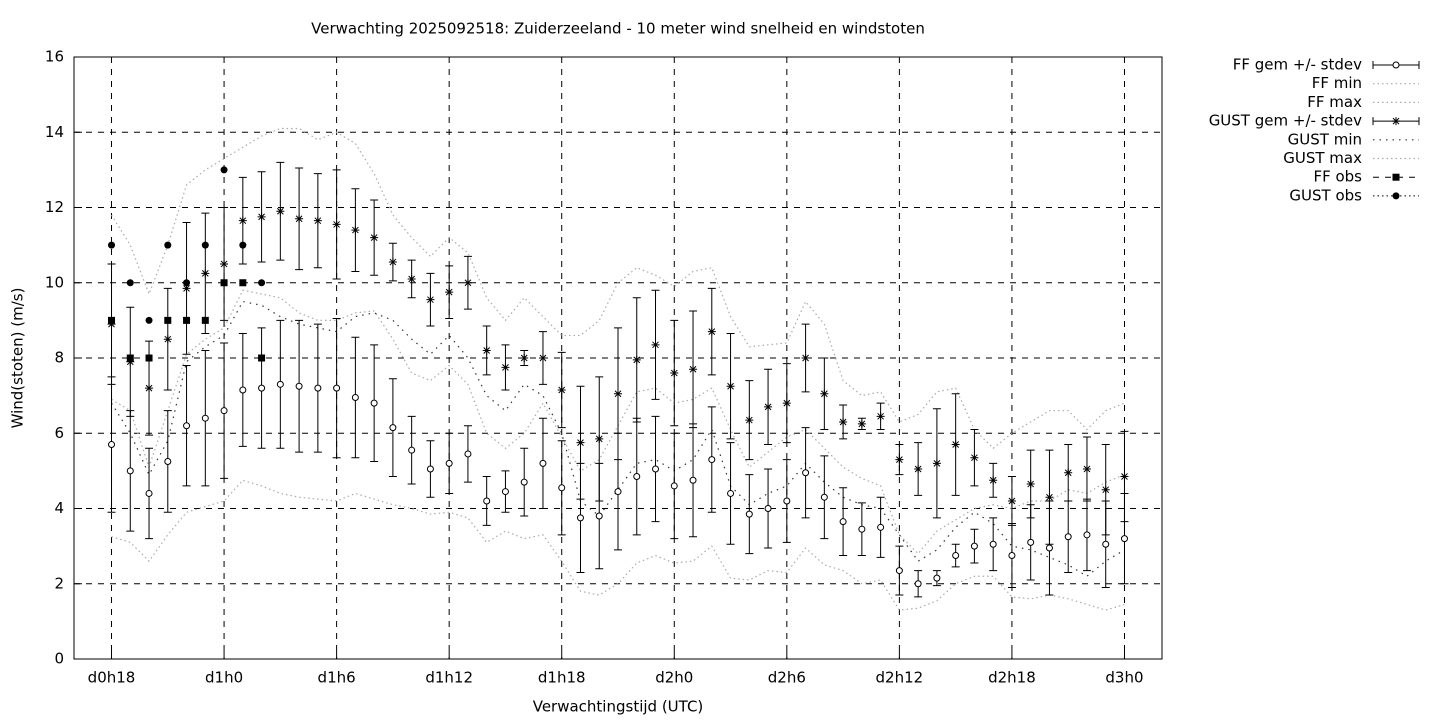 The width and height of the screenshot is (1440, 720). What do you see at coordinates (59, 659) in the screenshot?
I see `y-tick-label: 0` at bounding box center [59, 659].